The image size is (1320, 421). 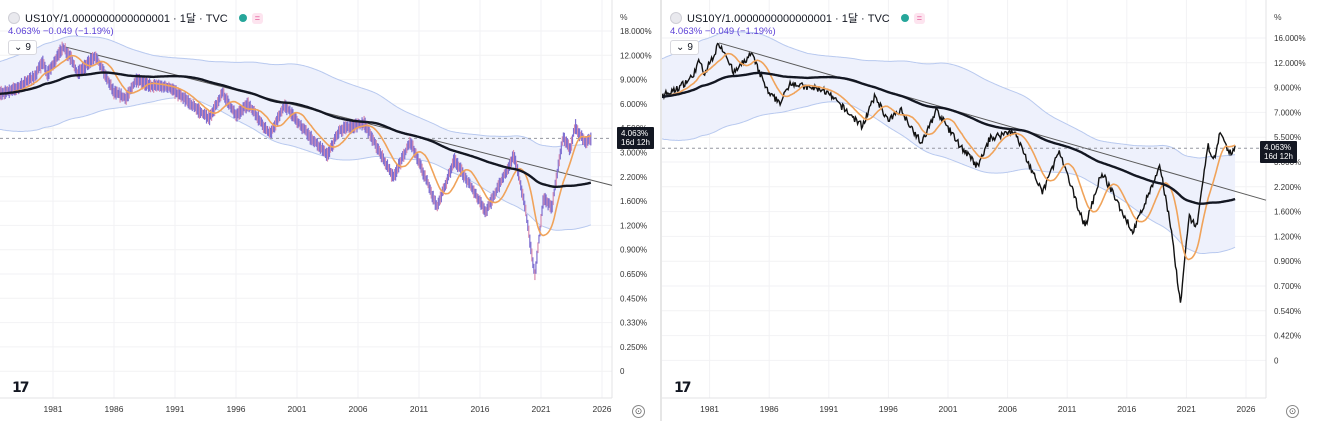 What do you see at coordinates (1290, 38) in the screenshot?
I see `y-tick-label: 16.000%` at bounding box center [1290, 38].